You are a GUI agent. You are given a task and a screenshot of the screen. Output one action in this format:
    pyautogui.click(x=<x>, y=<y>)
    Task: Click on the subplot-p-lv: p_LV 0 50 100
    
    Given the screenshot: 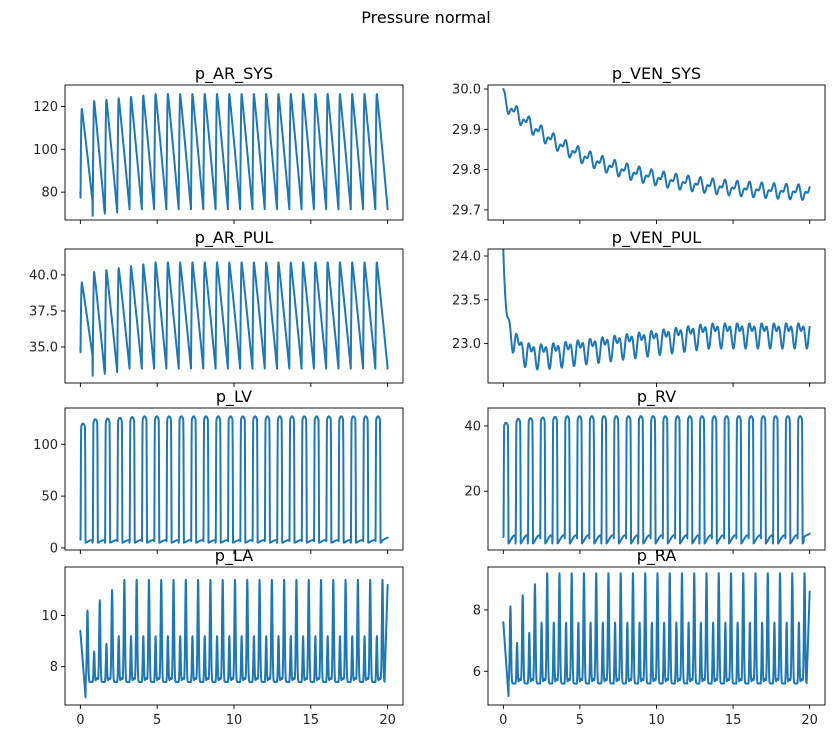 What is the action you would take?
    pyautogui.click(x=218, y=471)
    